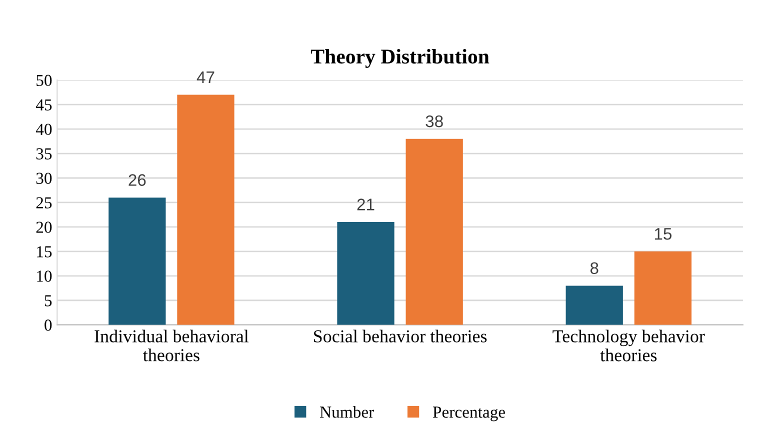  I want to click on data-label: 21, so click(365, 204).